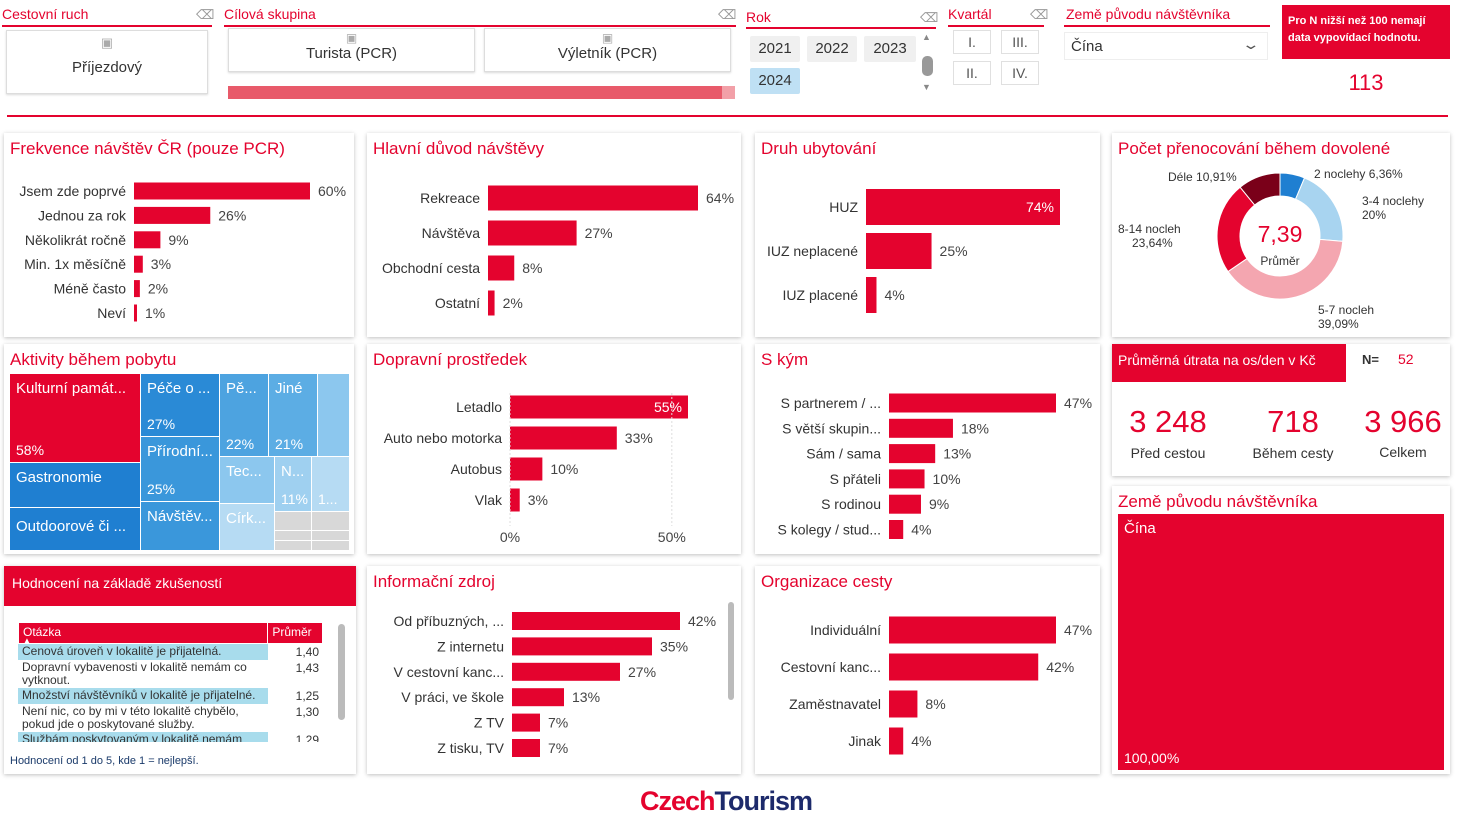 The image size is (1459, 819). I want to click on card-title: S kým, so click(785, 359).